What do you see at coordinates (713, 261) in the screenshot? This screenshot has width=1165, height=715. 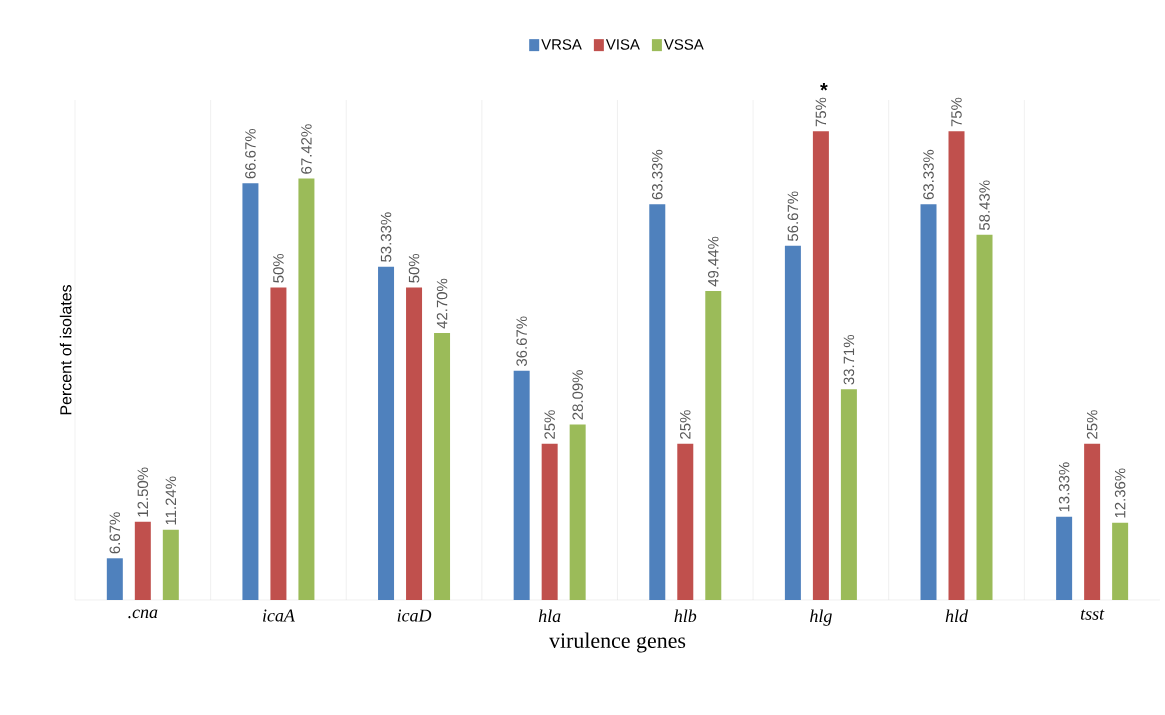 I see `data-label: 49.44%` at bounding box center [713, 261].